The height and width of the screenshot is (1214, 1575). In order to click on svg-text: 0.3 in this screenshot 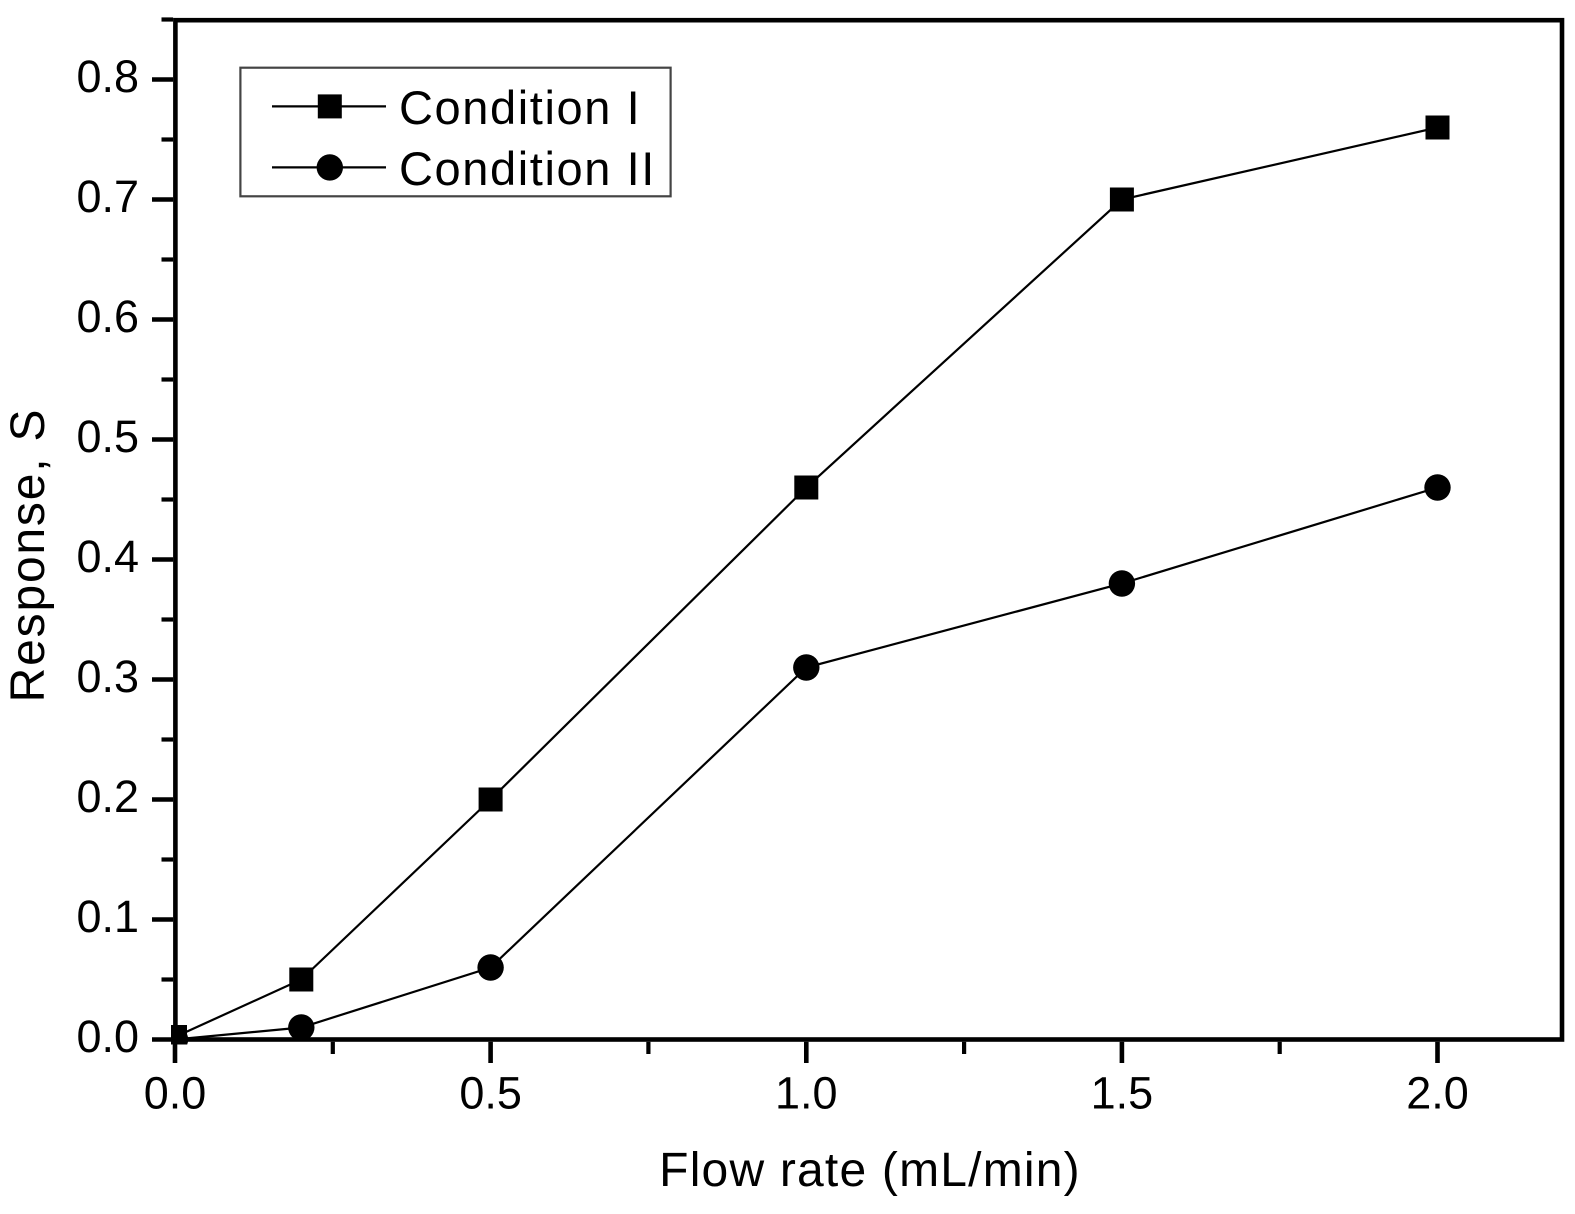, I will do `click(107, 676)`.